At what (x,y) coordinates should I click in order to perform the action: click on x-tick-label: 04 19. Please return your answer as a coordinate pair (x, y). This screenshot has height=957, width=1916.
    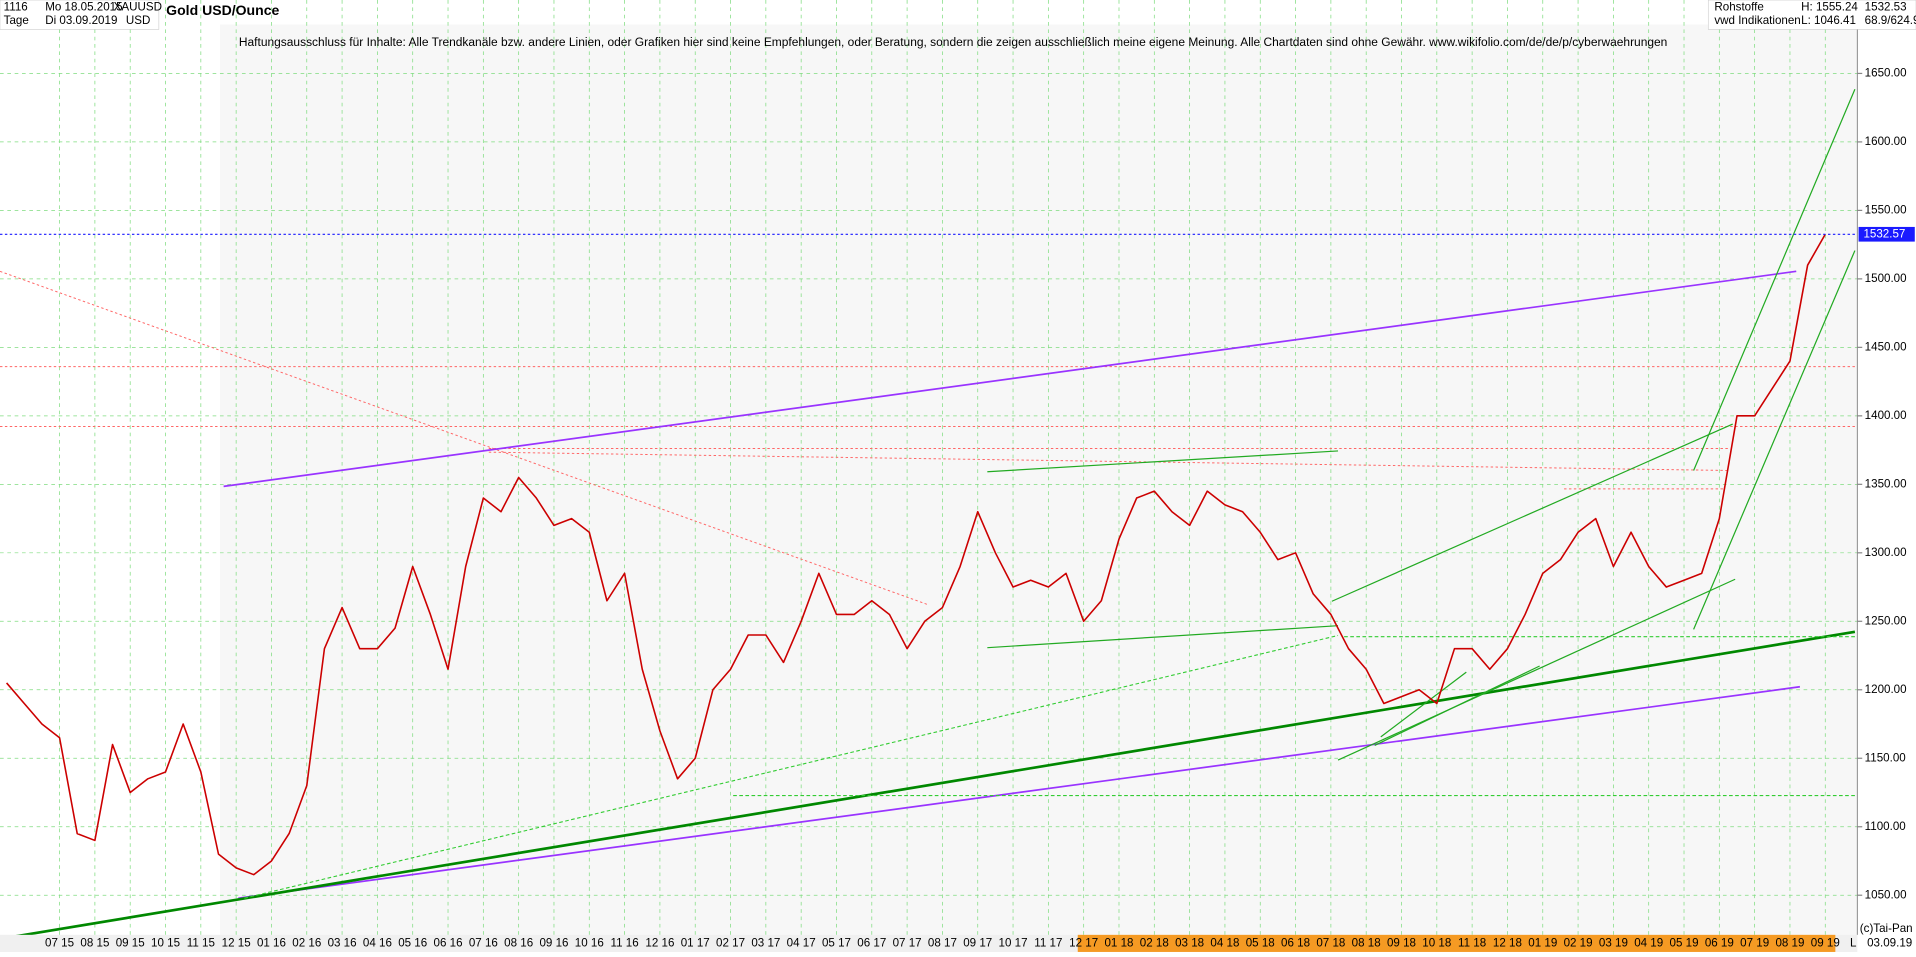
    Looking at the image, I should click on (1648, 942).